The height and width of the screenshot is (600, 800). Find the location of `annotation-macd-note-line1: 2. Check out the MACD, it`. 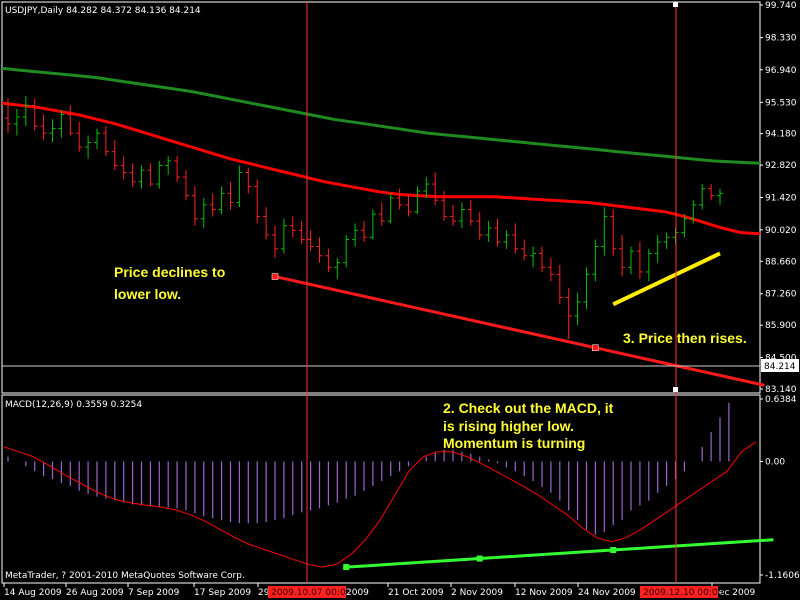

annotation-macd-note-line1: 2. Check out the MACD, it is located at coordinates (528, 408).